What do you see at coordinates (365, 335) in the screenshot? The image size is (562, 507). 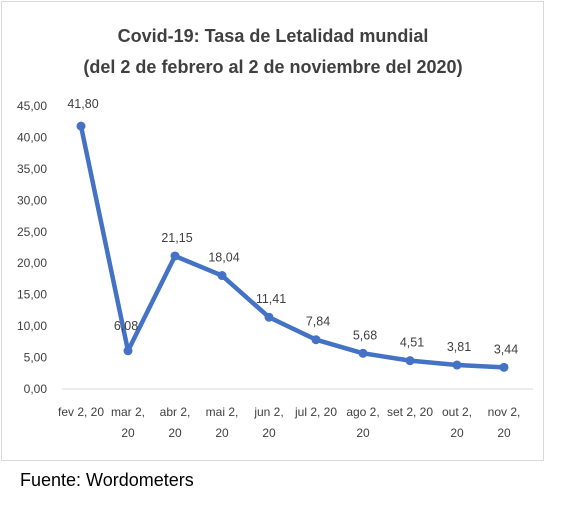 I see `data-label: 5,68` at bounding box center [365, 335].